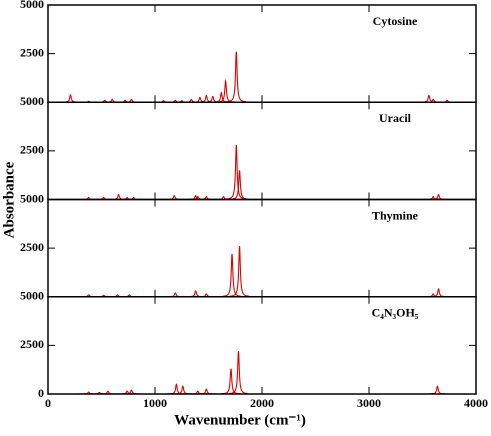 The height and width of the screenshot is (436, 491). I want to click on x-axis-label: Wavenumber (cm⁻¹), so click(240, 420).